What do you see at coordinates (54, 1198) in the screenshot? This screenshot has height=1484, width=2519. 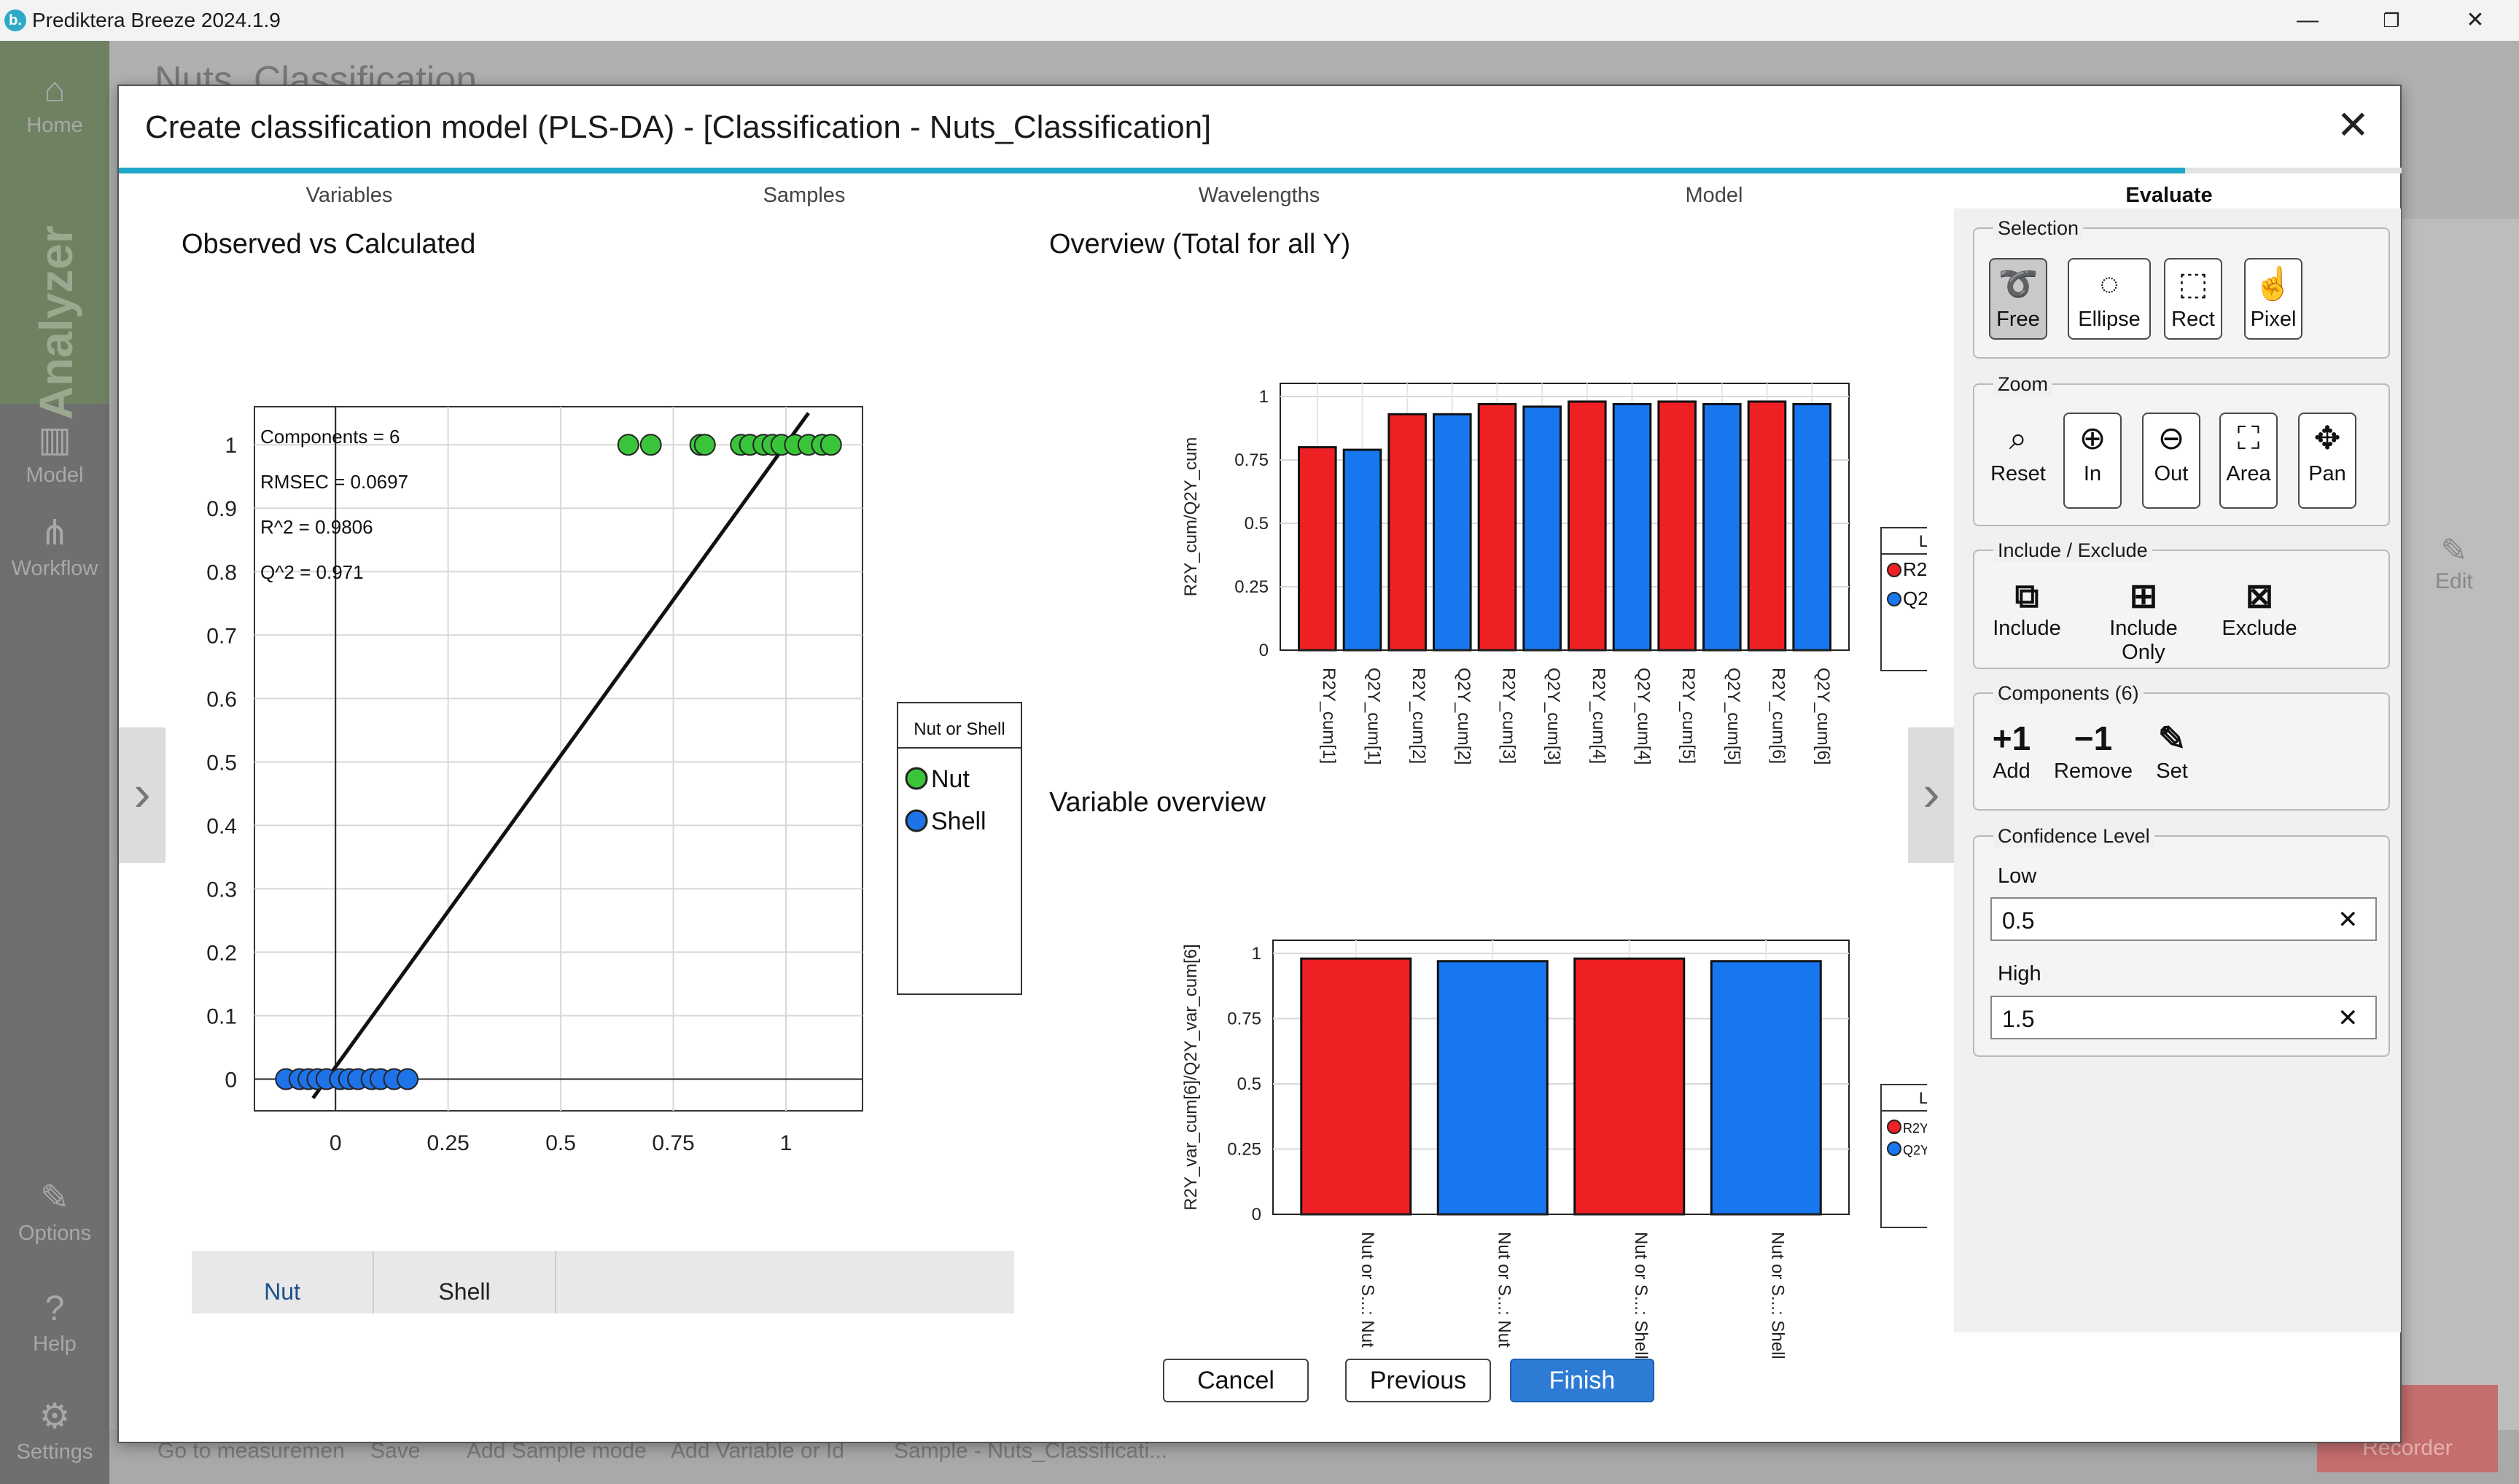 I see `pencil-icon: ✎` at bounding box center [54, 1198].